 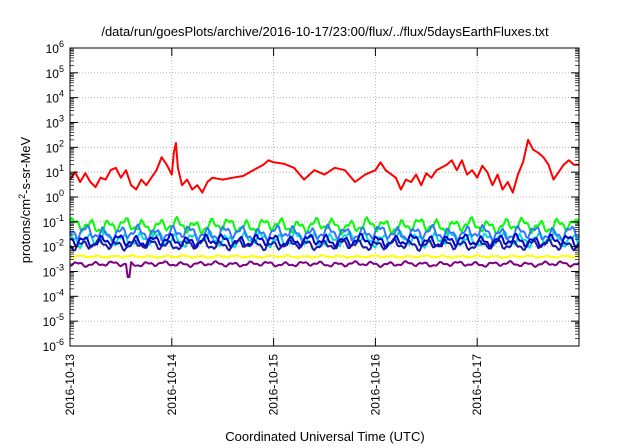 What do you see at coordinates (61, 44) in the screenshot?
I see `y-tick-exponent: 6` at bounding box center [61, 44].